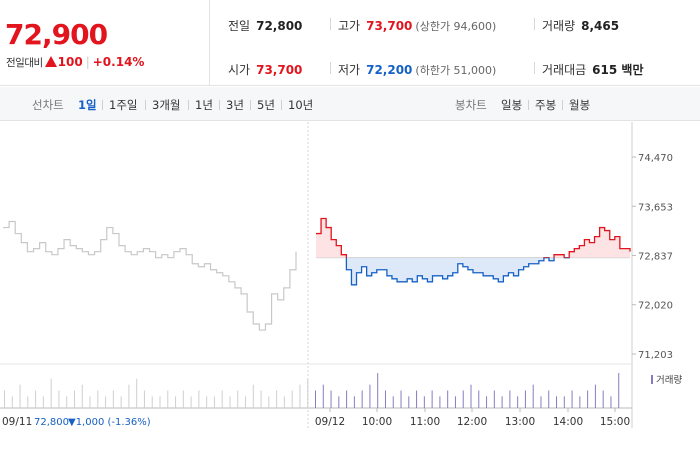 The width and height of the screenshot is (700, 450). Describe the element at coordinates (512, 105) in the screenshot. I see `candle-daily: 일봉` at that location.